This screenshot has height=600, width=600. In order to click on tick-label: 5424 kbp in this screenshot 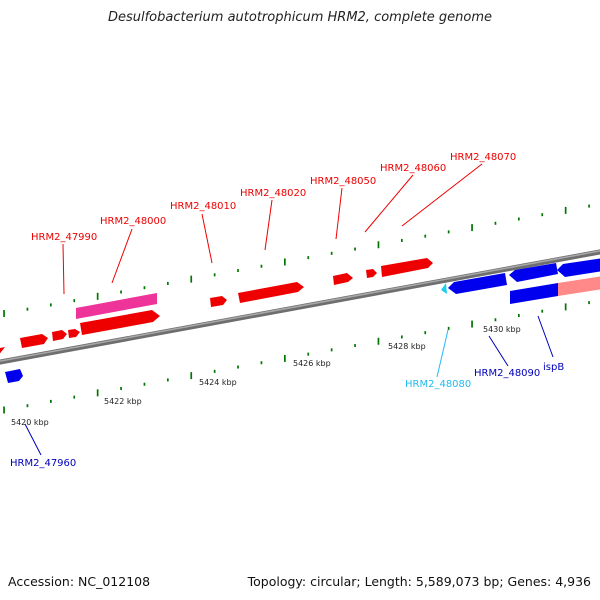, I will do `click(218, 382)`.